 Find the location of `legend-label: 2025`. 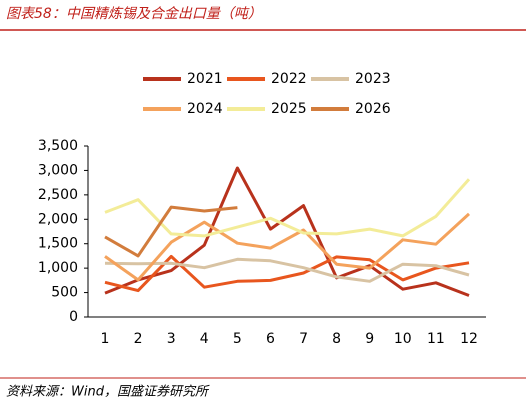

legend-label: 2025 is located at coordinates (289, 109).